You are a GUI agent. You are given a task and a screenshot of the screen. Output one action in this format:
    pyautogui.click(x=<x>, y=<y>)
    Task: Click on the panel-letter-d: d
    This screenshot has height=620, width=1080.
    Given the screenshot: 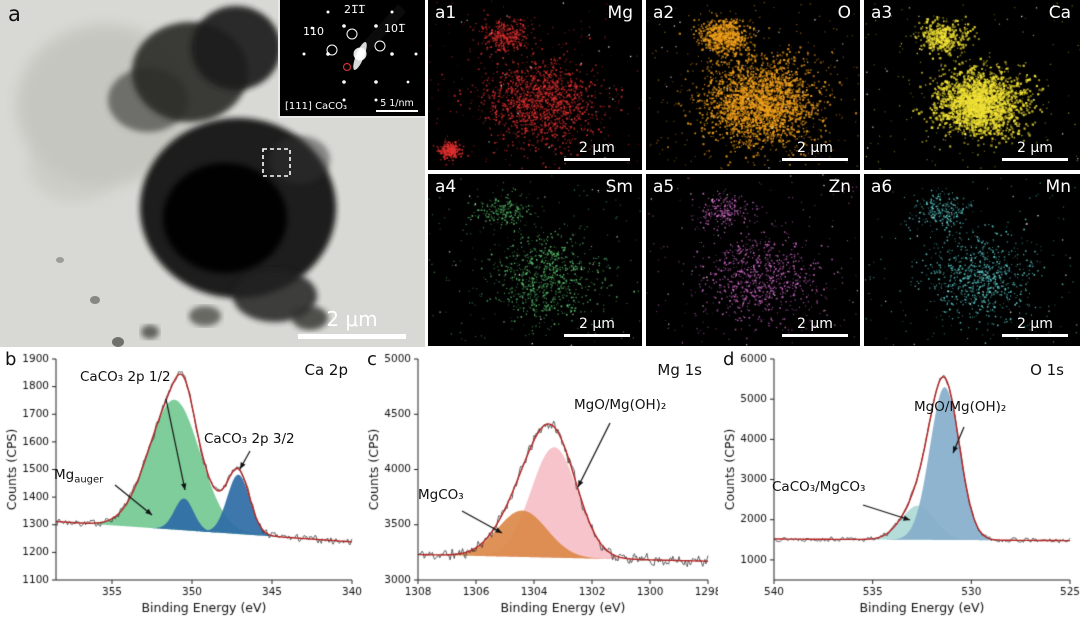 What is the action you would take?
    pyautogui.click(x=729, y=359)
    